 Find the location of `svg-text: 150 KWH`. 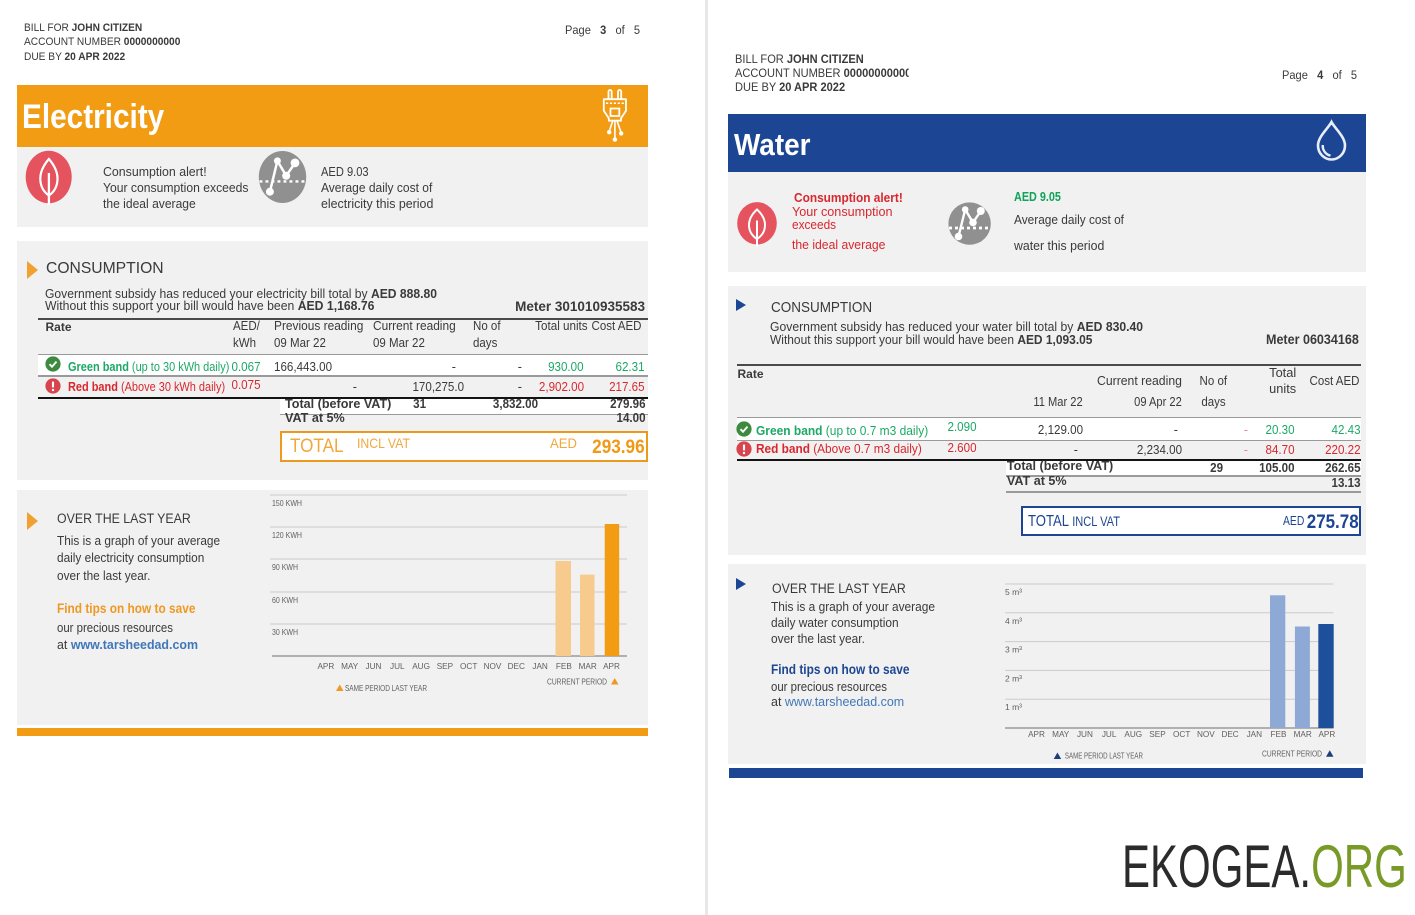

svg-text: 150 KWH is located at coordinates (287, 503).